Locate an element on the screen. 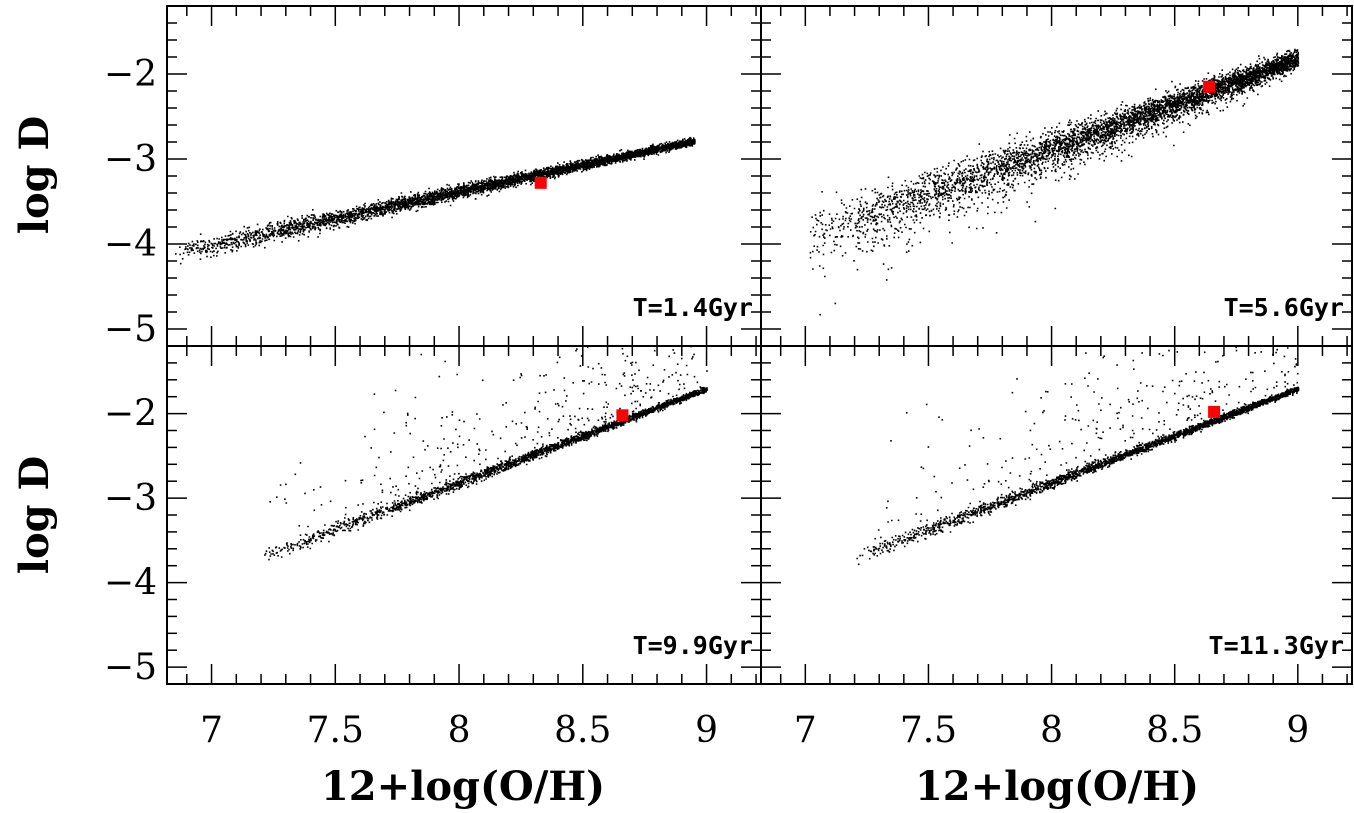 The width and height of the screenshot is (1354, 813). panel-time-label: T=1.4Gyr is located at coordinates (693, 307).